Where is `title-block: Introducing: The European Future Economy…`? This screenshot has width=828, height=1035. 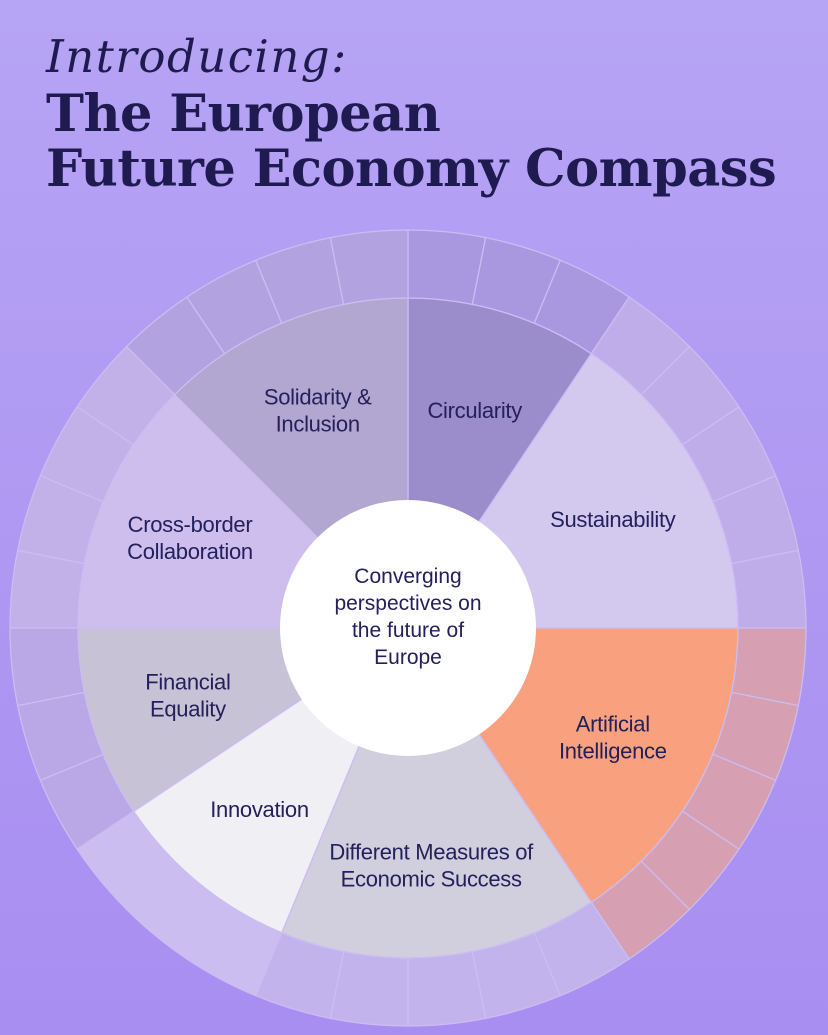
title-block: Introducing: The European Future Economy… is located at coordinates (411, 115).